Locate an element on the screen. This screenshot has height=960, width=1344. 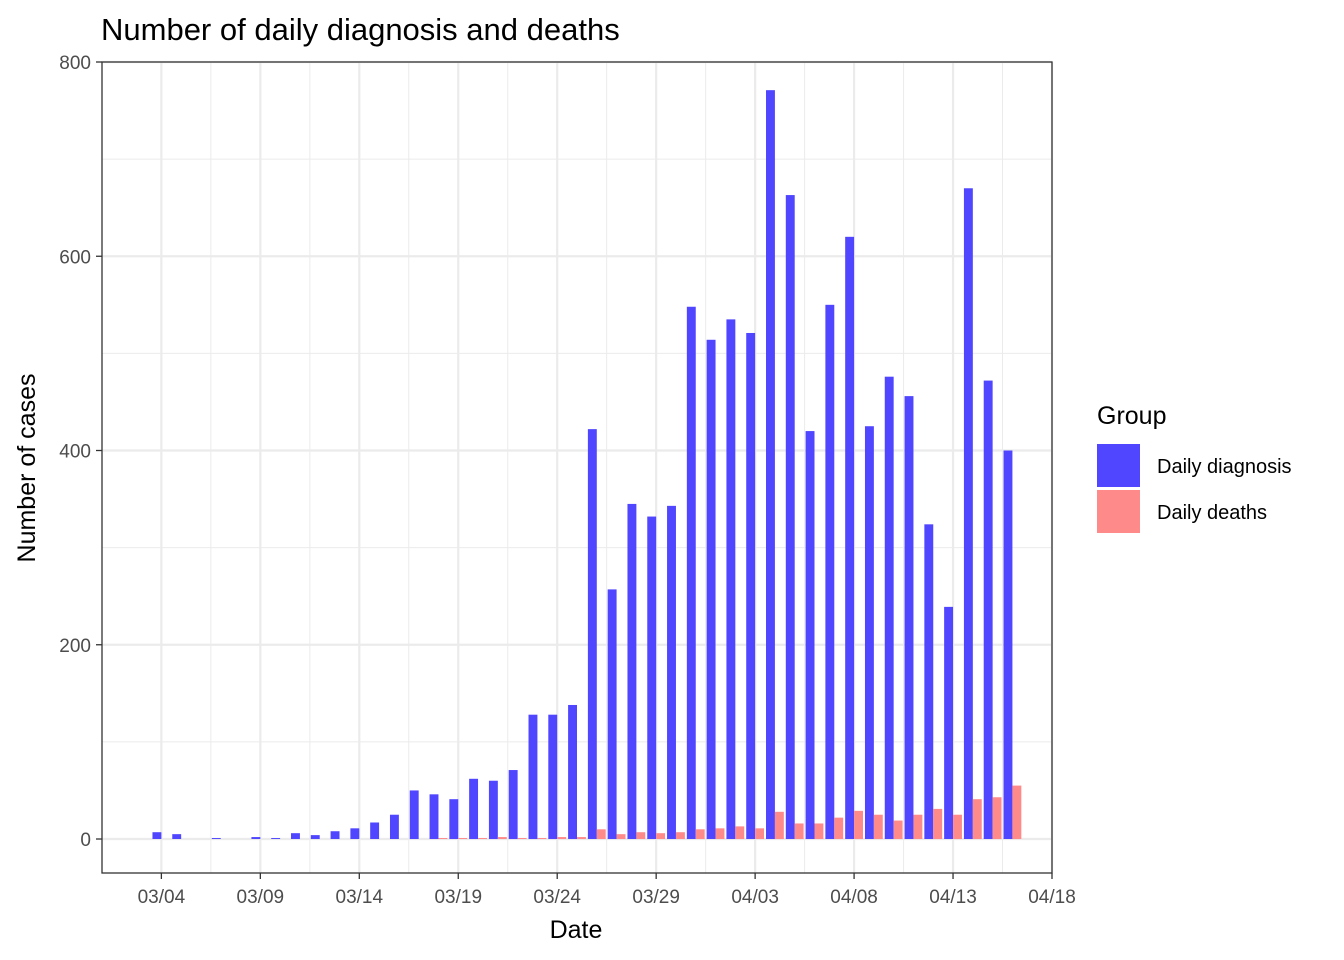
x-tick-label: 04/13 is located at coordinates (953, 897).